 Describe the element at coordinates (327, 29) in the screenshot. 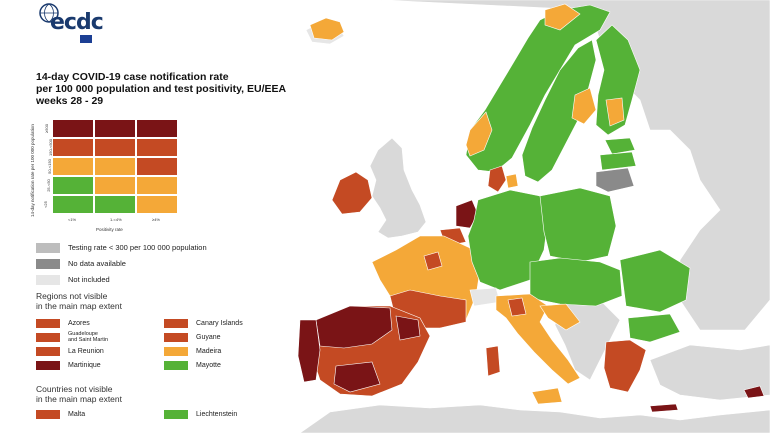

I see `iceland` at that location.